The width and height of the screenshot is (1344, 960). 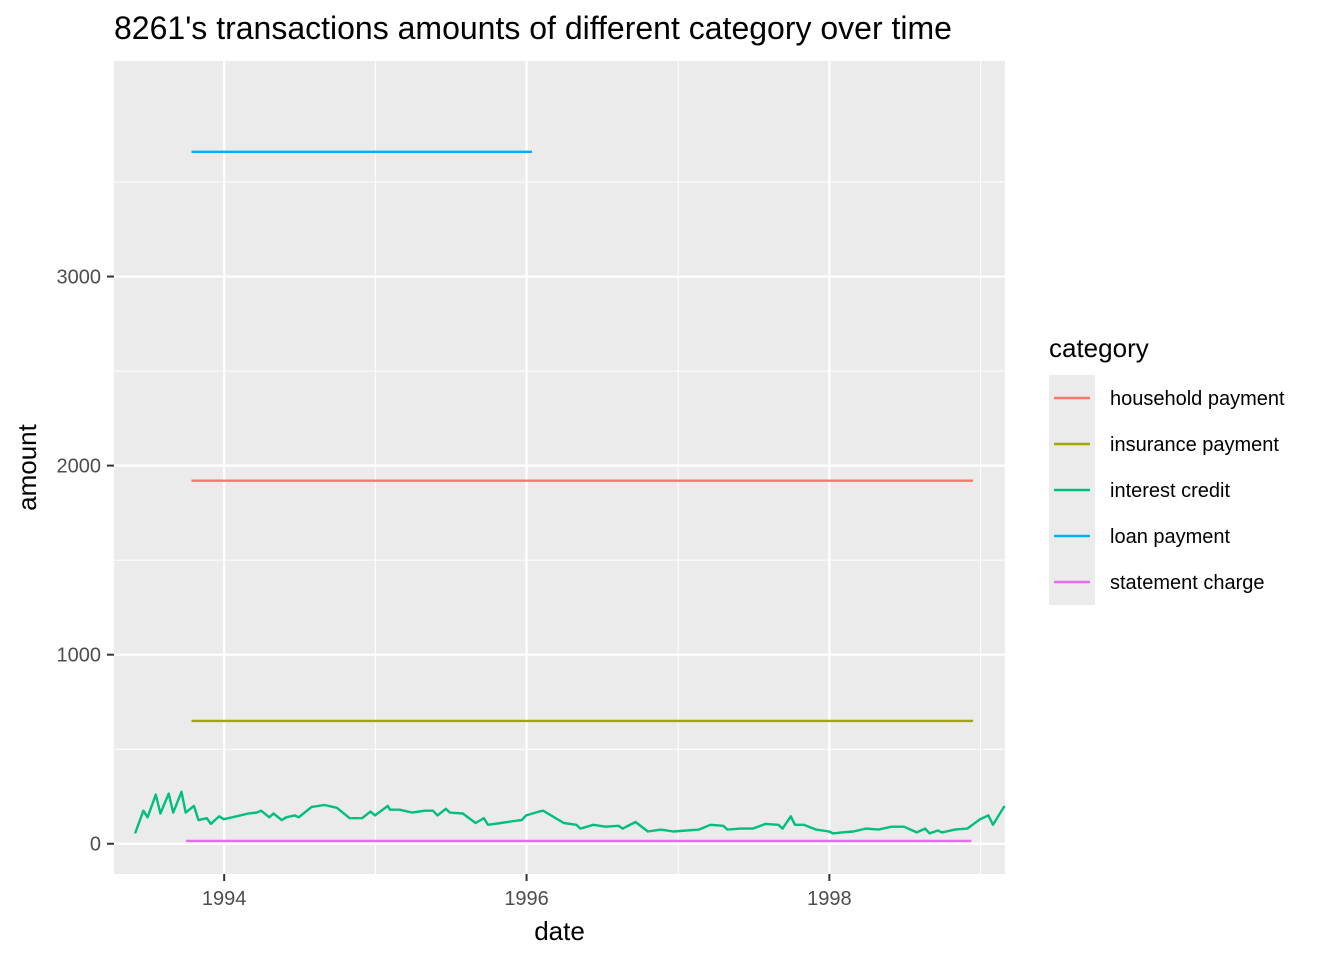 What do you see at coordinates (224, 899) in the screenshot?
I see `x-tick-label: 1994` at bounding box center [224, 899].